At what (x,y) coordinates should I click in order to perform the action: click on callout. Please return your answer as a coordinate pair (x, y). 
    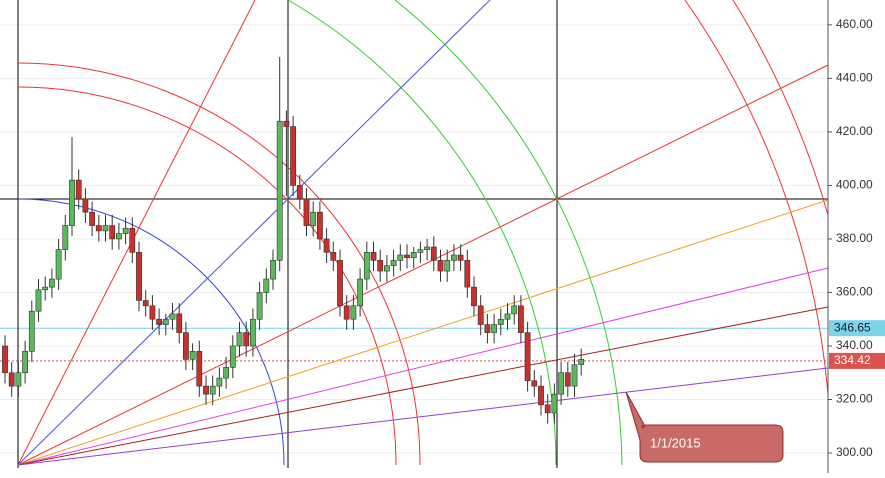
    Looking at the image, I should click on (704, 427).